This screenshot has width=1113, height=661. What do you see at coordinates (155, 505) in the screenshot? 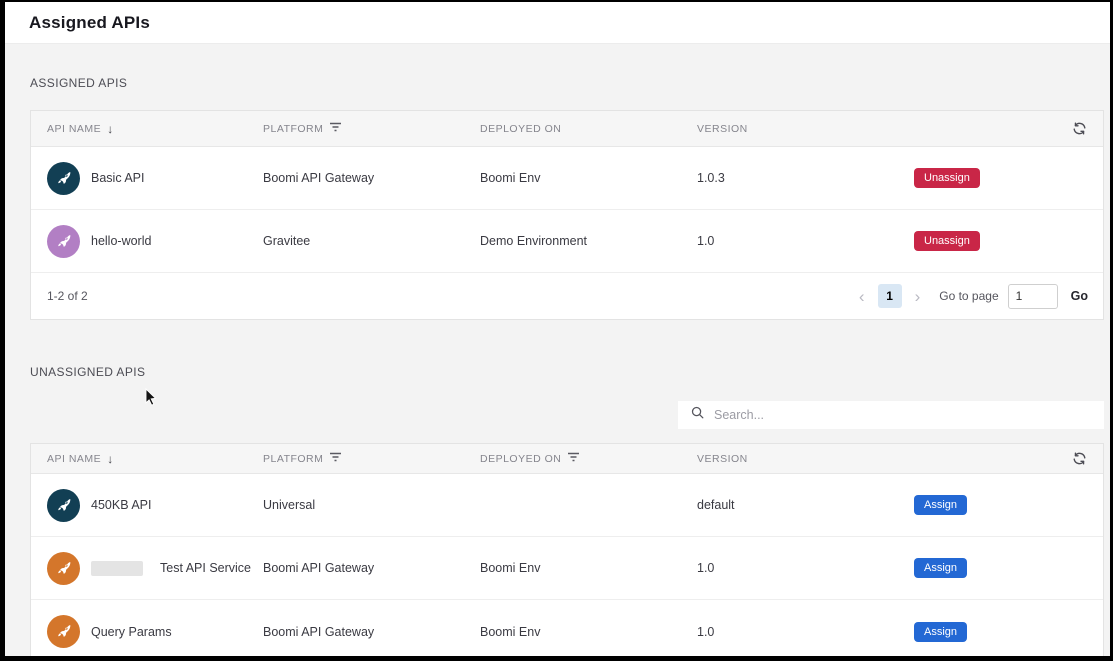
I see `api-name-cell: 450KB API` at bounding box center [155, 505].